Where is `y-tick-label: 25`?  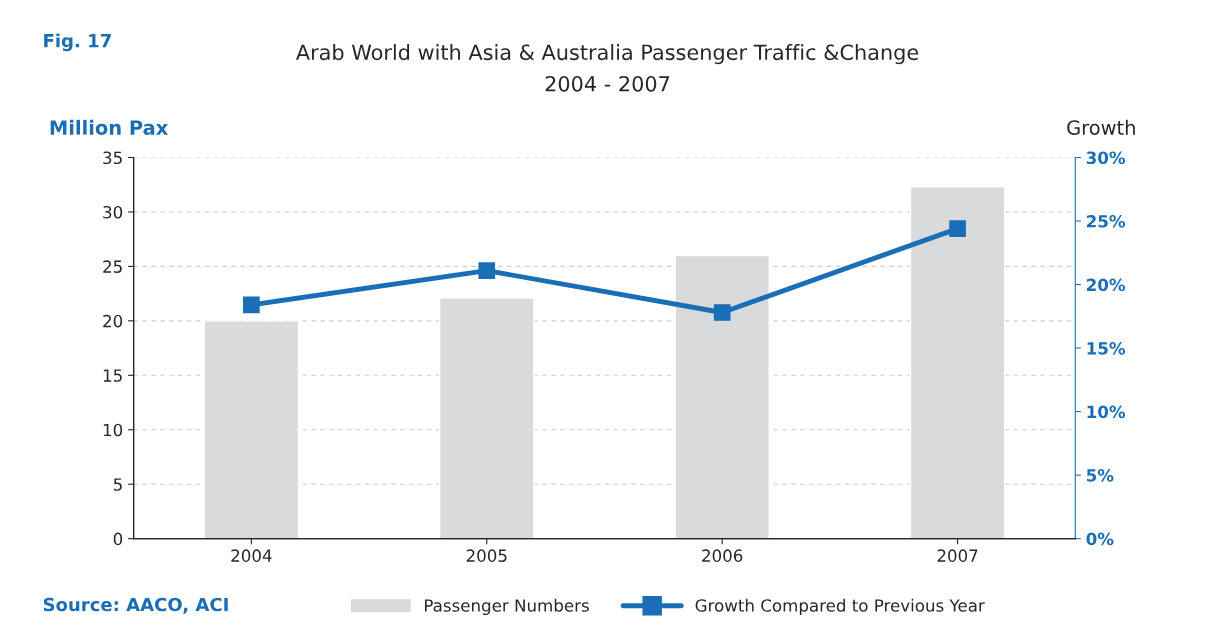 y-tick-label: 25 is located at coordinates (112, 266).